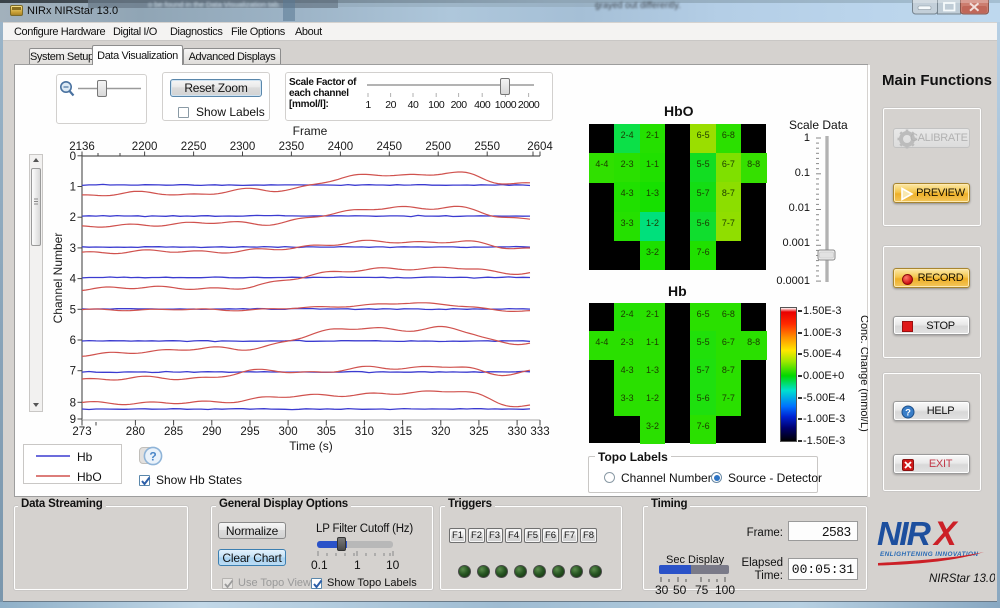 The image size is (1000, 608). What do you see at coordinates (863, 373) in the screenshot?
I see `svg-text: Conc. Change (mmol/L)` at bounding box center [863, 373].